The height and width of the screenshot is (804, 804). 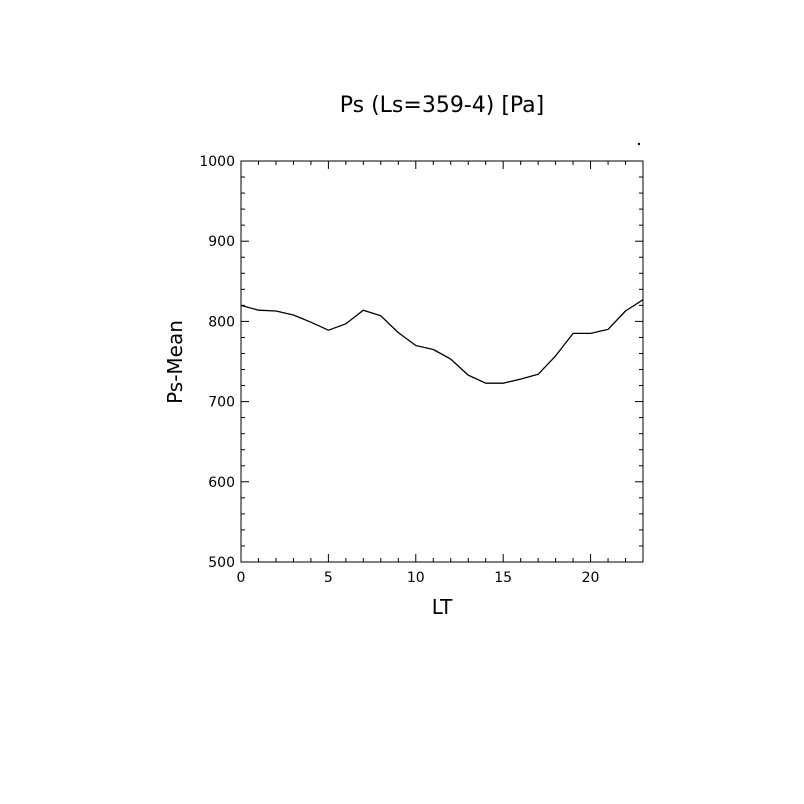 I want to click on y-tick-label: 600, so click(x=221, y=483).